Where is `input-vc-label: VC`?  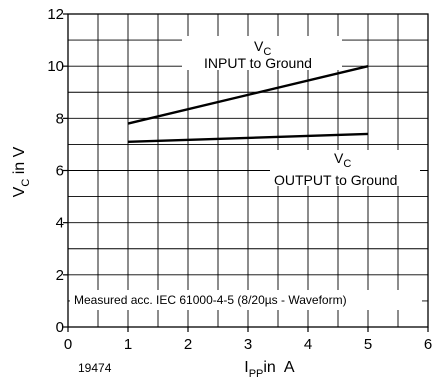 input-vc-label: VC is located at coordinates (262, 48).